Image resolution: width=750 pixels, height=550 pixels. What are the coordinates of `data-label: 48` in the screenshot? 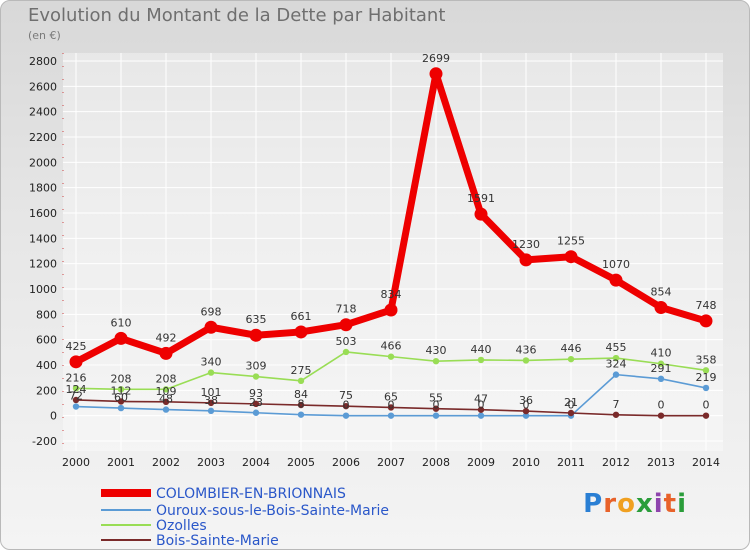 It's located at (166, 399).